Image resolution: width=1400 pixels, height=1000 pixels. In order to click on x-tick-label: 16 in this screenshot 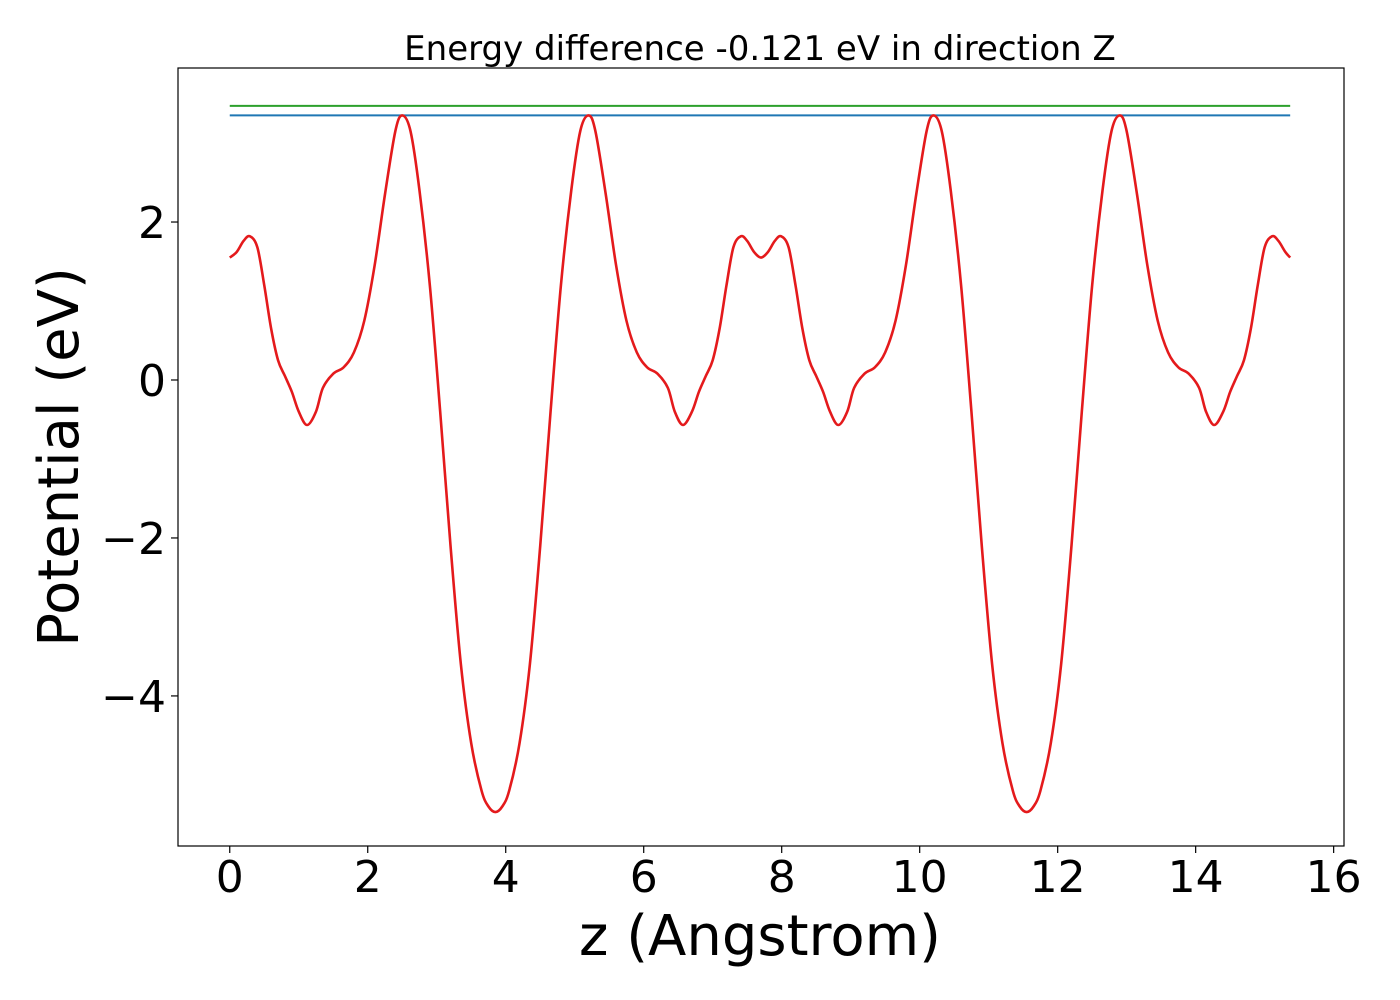, I will do `click(1334, 877)`.